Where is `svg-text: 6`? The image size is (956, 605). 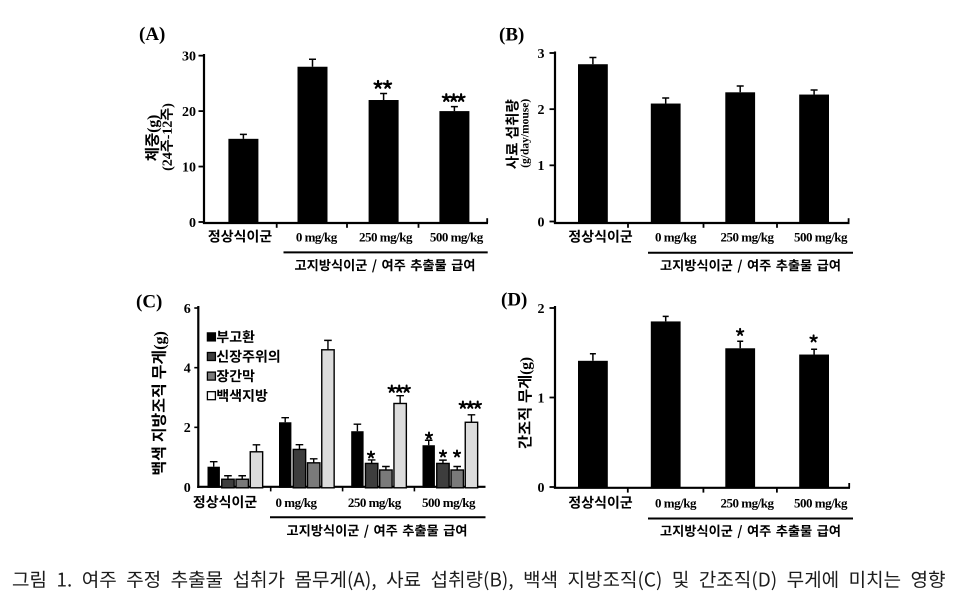 svg-text: 6 is located at coordinates (187, 309).